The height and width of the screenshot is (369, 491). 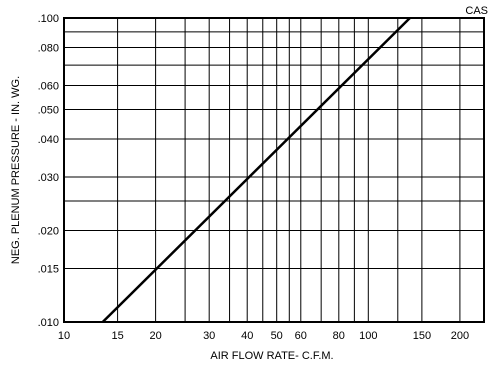 I want to click on y-tick-label: .050, so click(x=48, y=111).